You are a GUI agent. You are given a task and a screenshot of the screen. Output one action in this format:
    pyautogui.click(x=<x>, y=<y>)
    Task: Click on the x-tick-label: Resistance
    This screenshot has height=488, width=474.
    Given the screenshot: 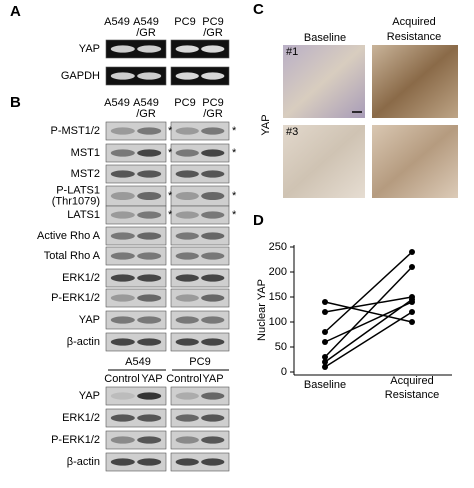 What is the action you would take?
    pyautogui.click(x=412, y=395)
    